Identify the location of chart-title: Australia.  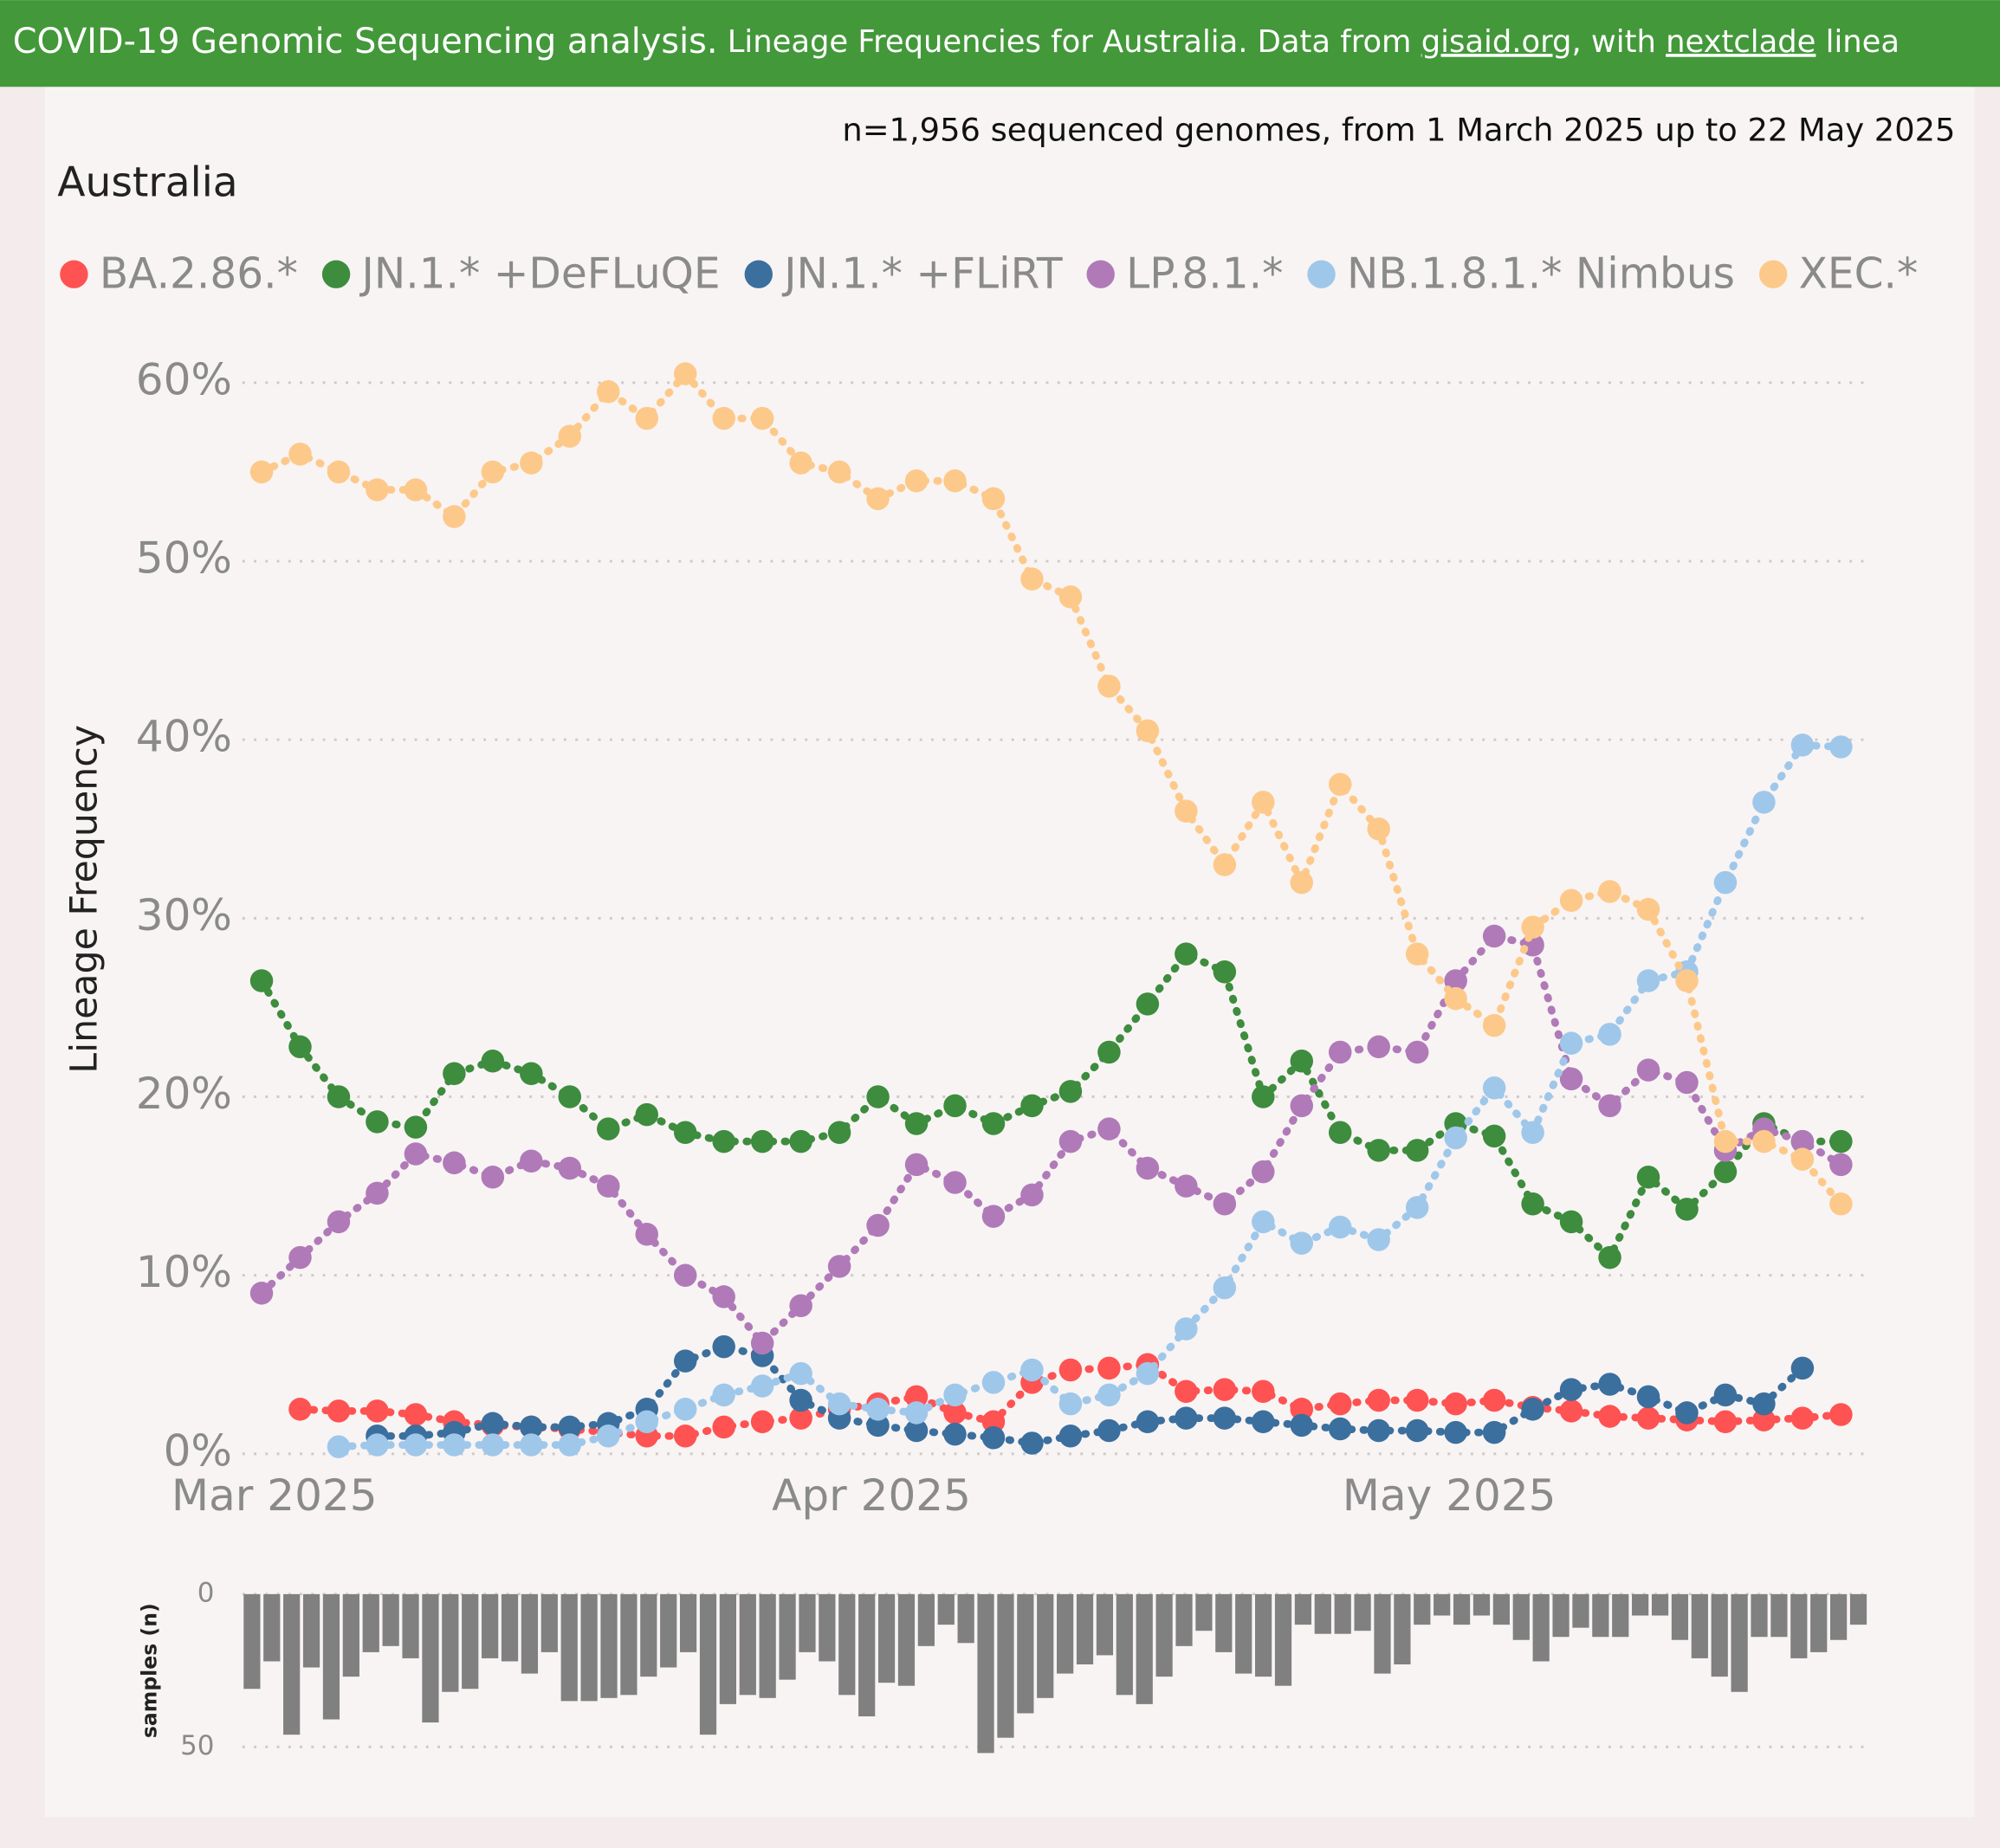
(147, 183).